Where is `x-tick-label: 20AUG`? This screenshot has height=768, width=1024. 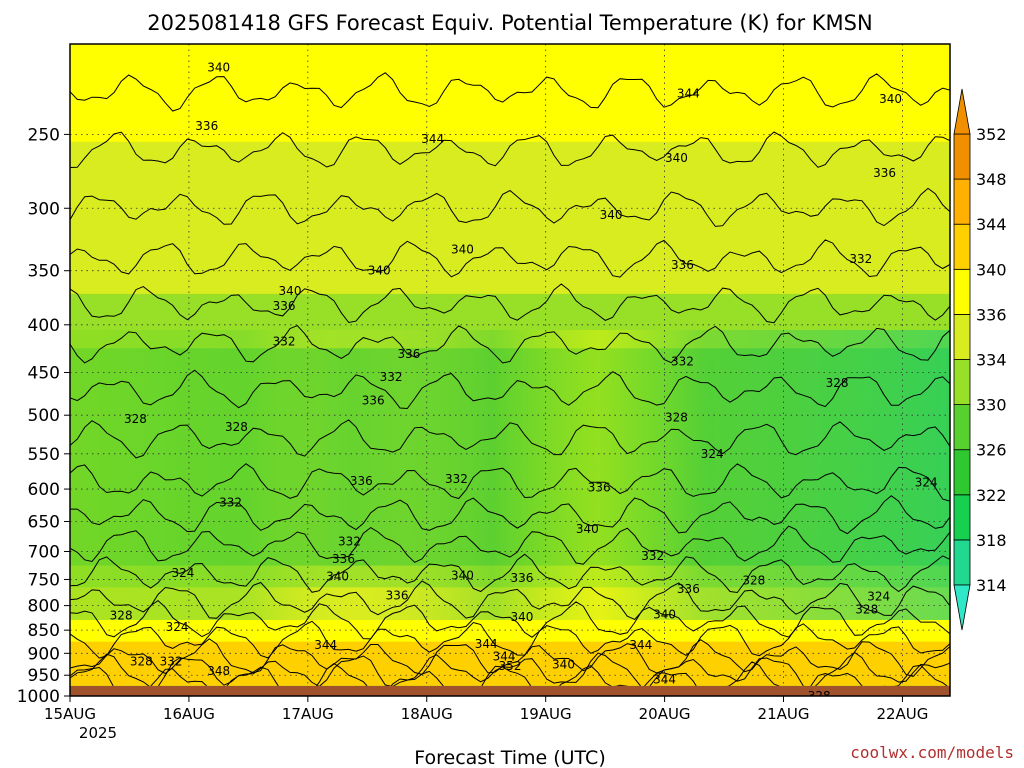 x-tick-label: 20AUG is located at coordinates (665, 714).